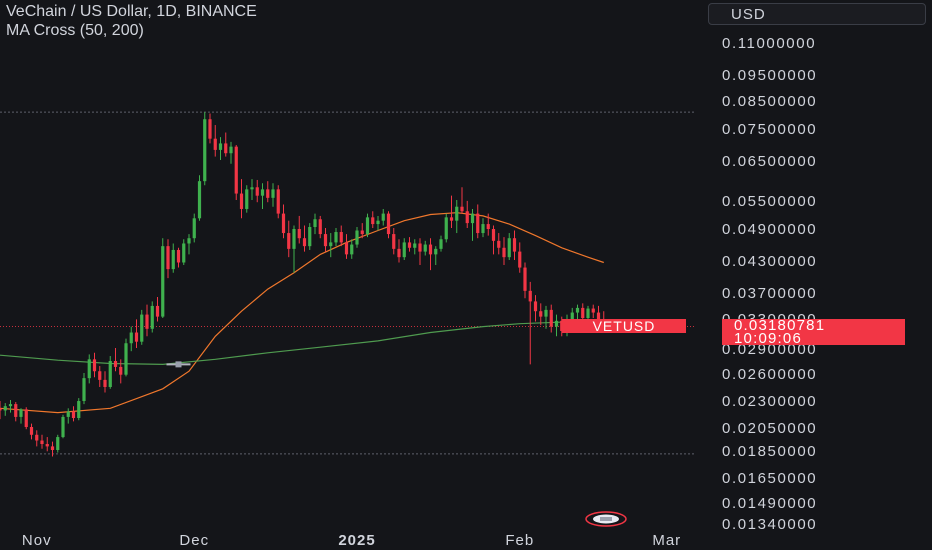 The height and width of the screenshot is (550, 932). I want to click on chart-title: VeChain / US Dollar, 1D, BINANCE, so click(131, 11).